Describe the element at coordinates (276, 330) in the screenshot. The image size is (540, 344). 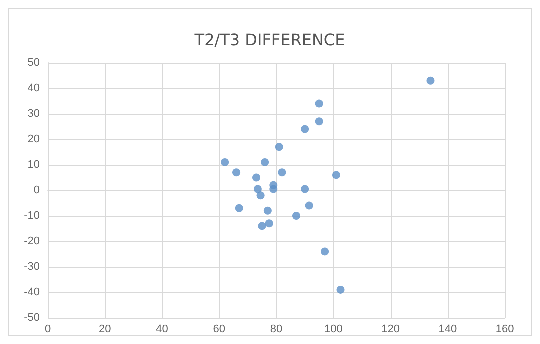
I see `x-tick-label: 80` at that location.